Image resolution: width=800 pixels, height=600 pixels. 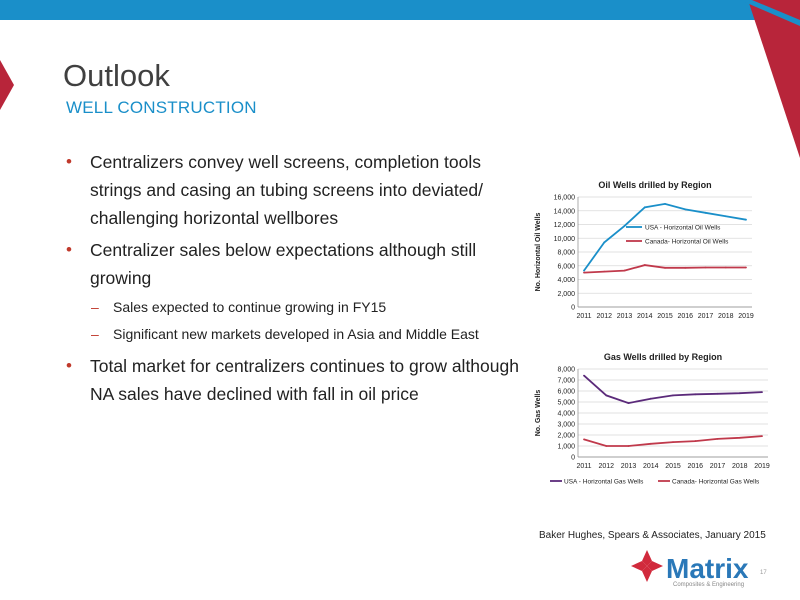 I want to click on page-number: 17, so click(x=763, y=573).